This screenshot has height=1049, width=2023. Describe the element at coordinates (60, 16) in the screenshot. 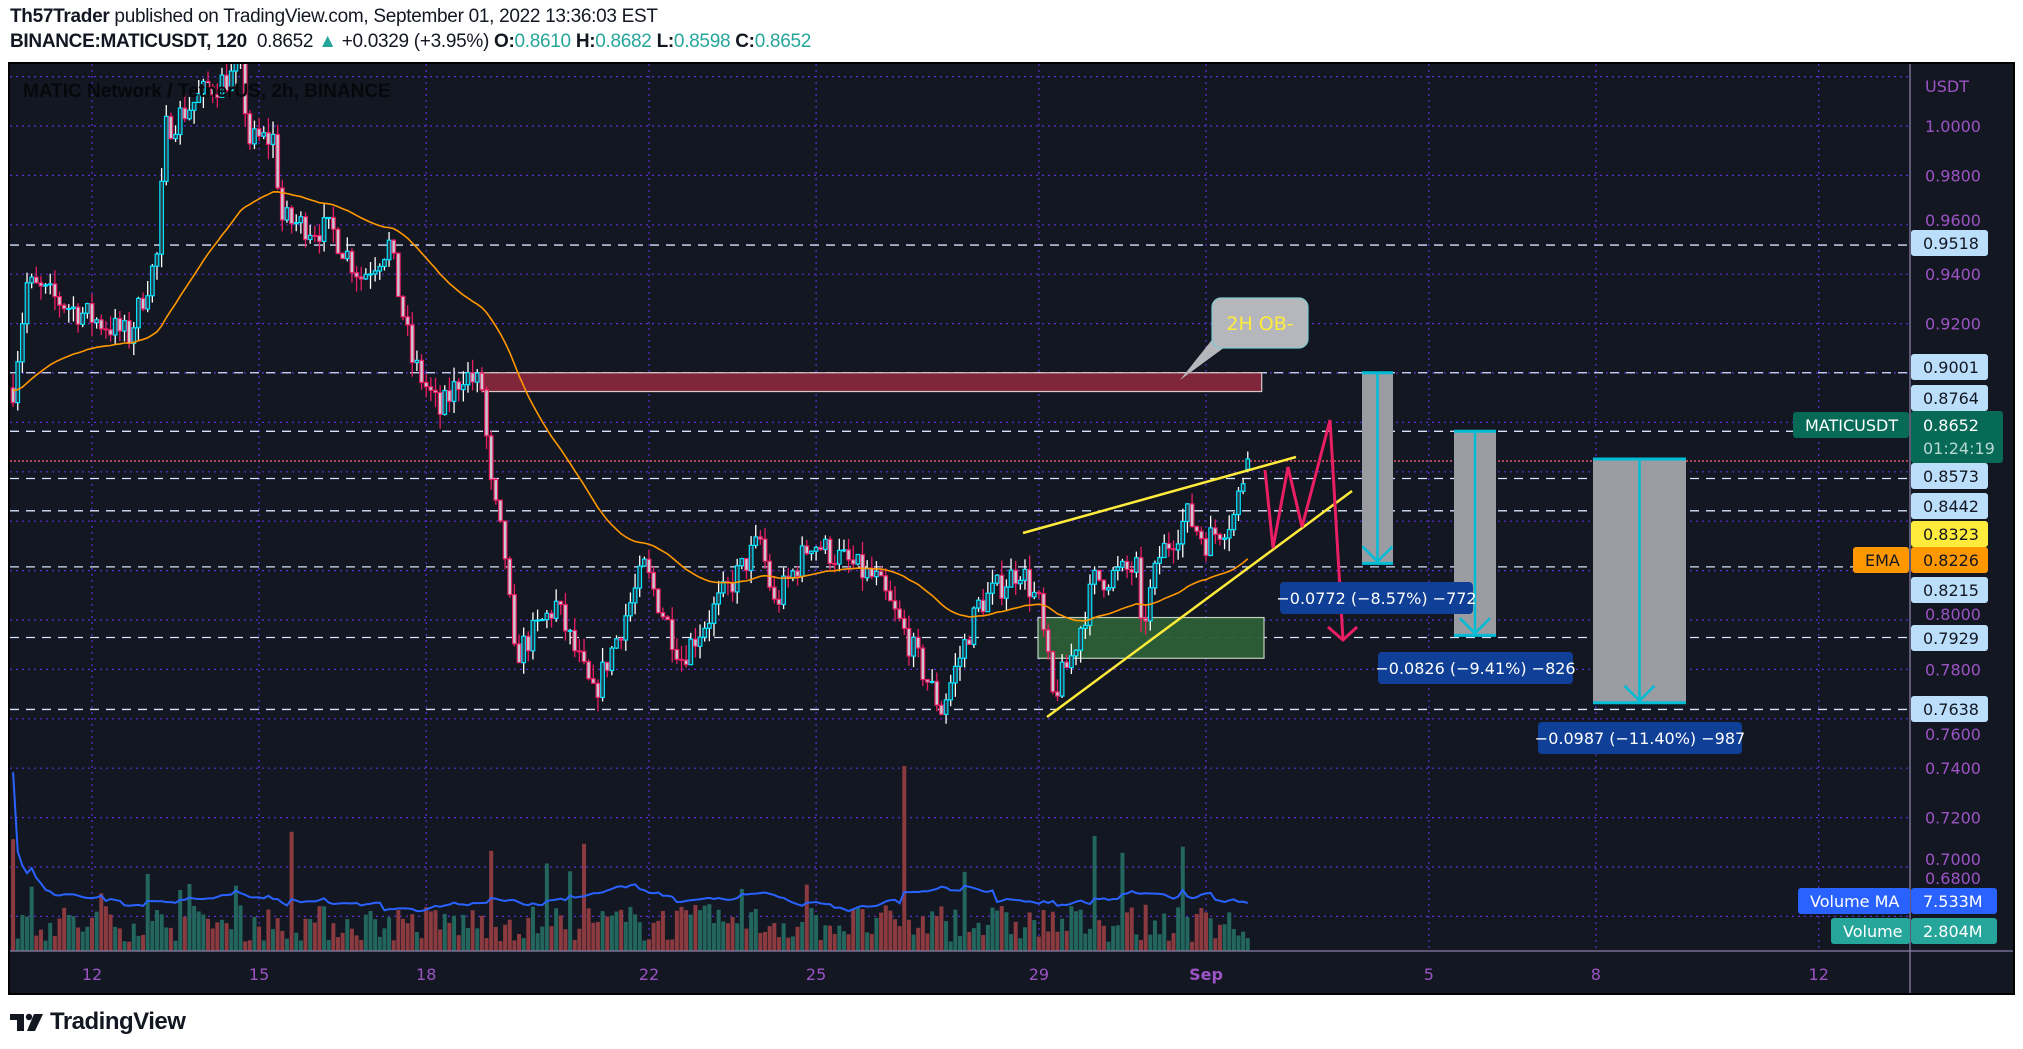

I see `author: Th57Trader` at that location.